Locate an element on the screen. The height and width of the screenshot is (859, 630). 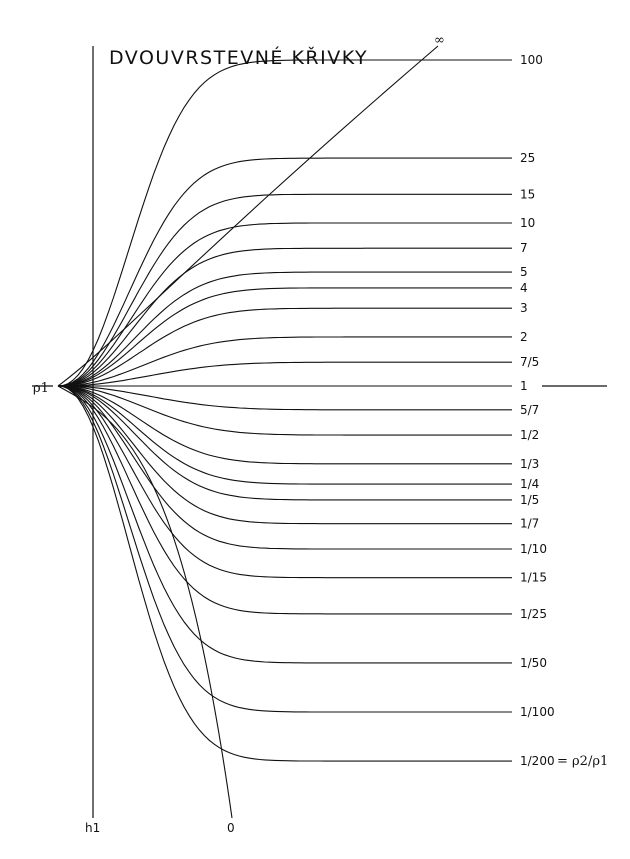
curve-label-22: 1/50 is located at coordinates (533, 663).